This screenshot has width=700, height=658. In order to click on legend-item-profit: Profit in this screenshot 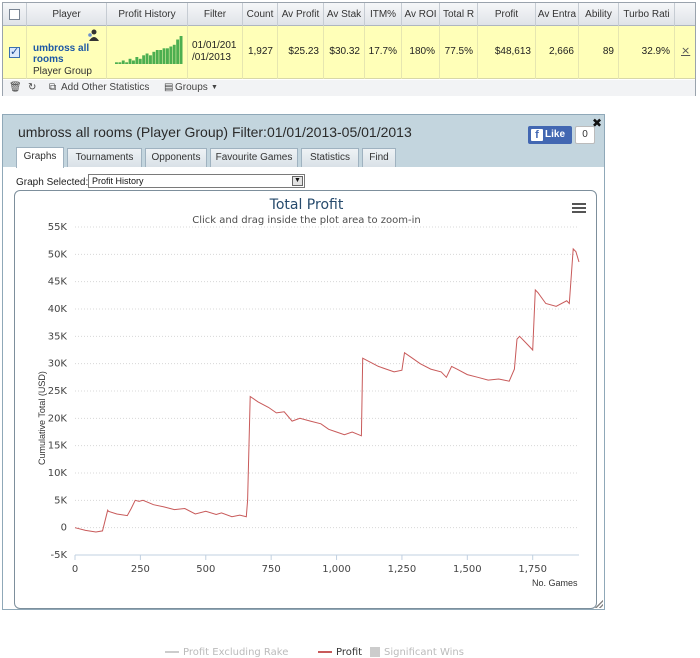, I will do `click(340, 652)`.